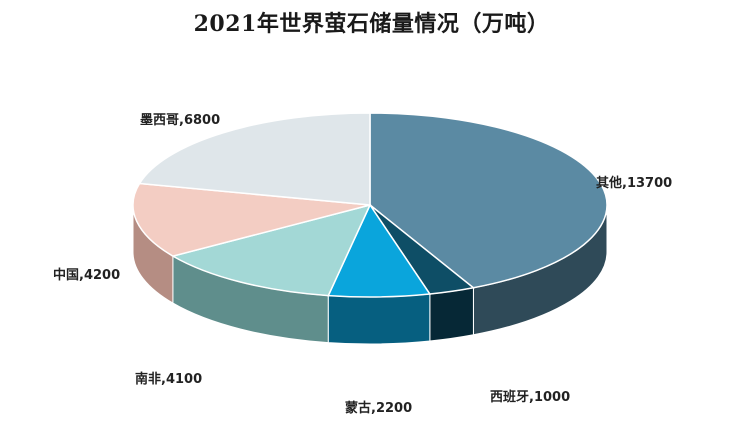 The width and height of the screenshot is (743, 421). What do you see at coordinates (86, 275) in the screenshot?
I see `data-label-4: 中国,4200` at bounding box center [86, 275].